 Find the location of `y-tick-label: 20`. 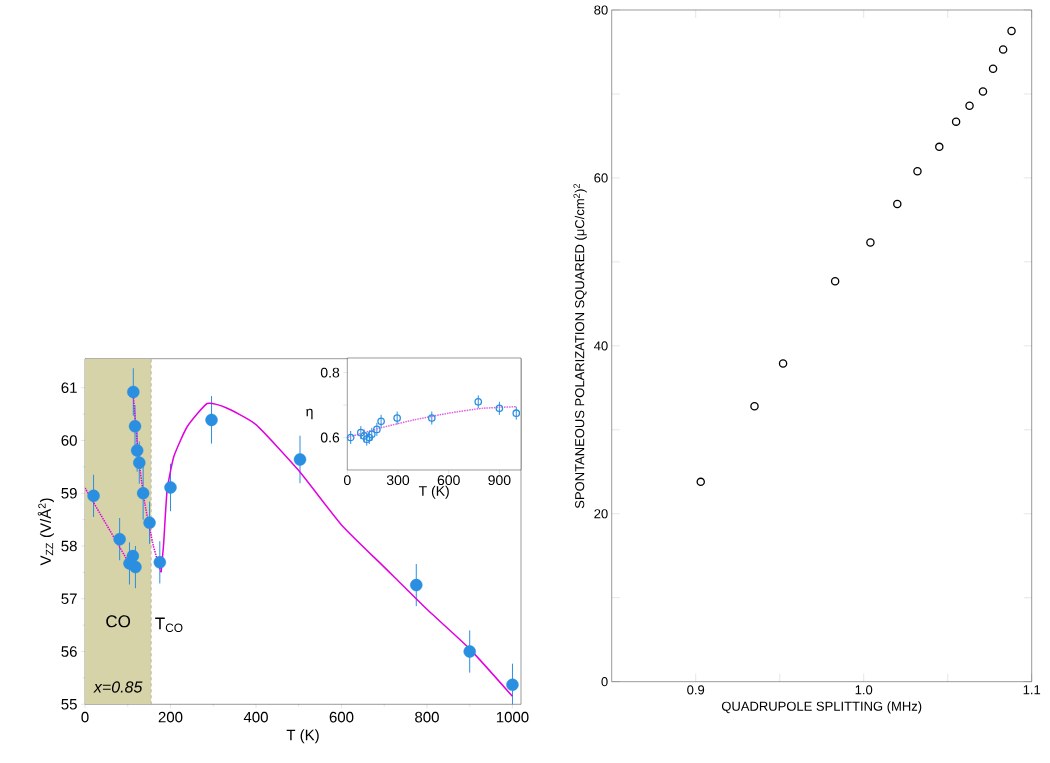

y-tick-label: 20 is located at coordinates (601, 514).